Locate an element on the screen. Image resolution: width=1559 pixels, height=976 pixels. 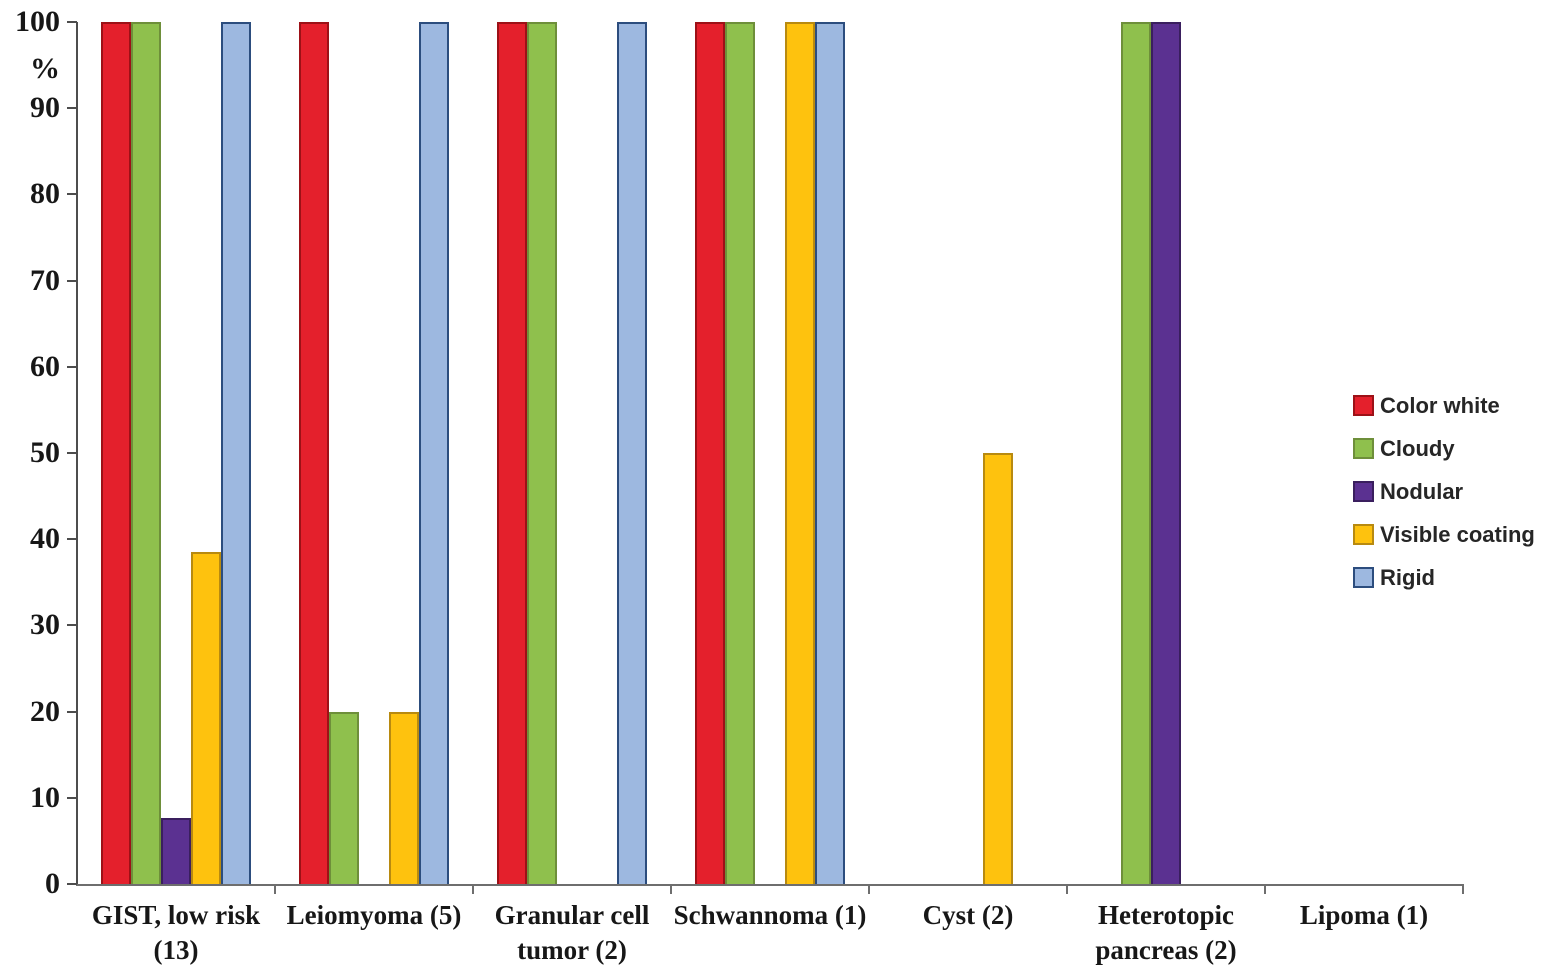
category-label: Schwannoma (1) is located at coordinates (770, 915).